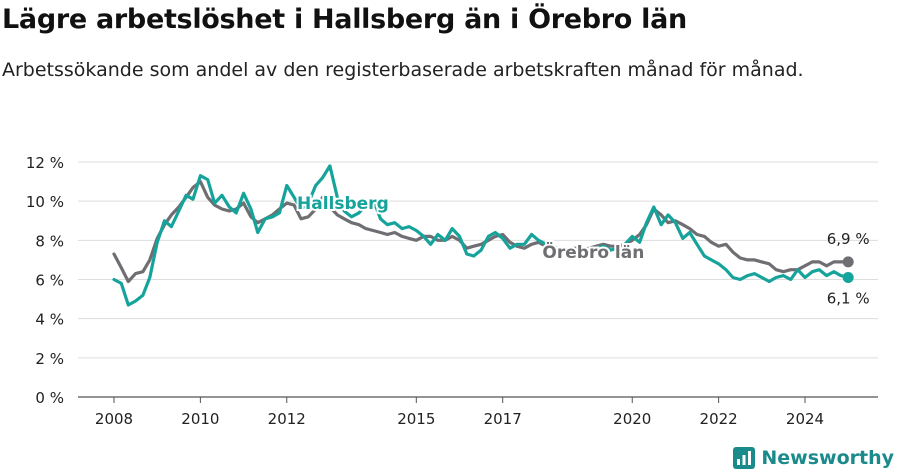 The height and width of the screenshot is (474, 900). Describe the element at coordinates (632, 419) in the screenshot. I see `x-tick-label: 2020` at that location.